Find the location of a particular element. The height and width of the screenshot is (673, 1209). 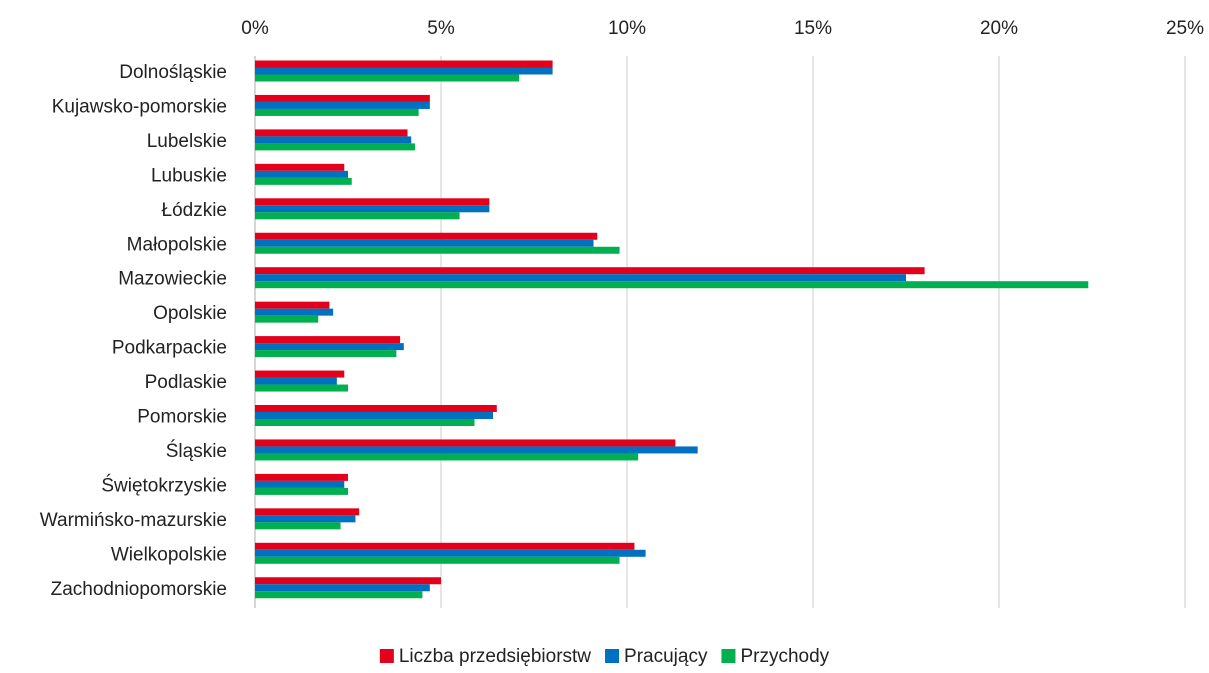

category-label: Małopolskie is located at coordinates (177, 244).